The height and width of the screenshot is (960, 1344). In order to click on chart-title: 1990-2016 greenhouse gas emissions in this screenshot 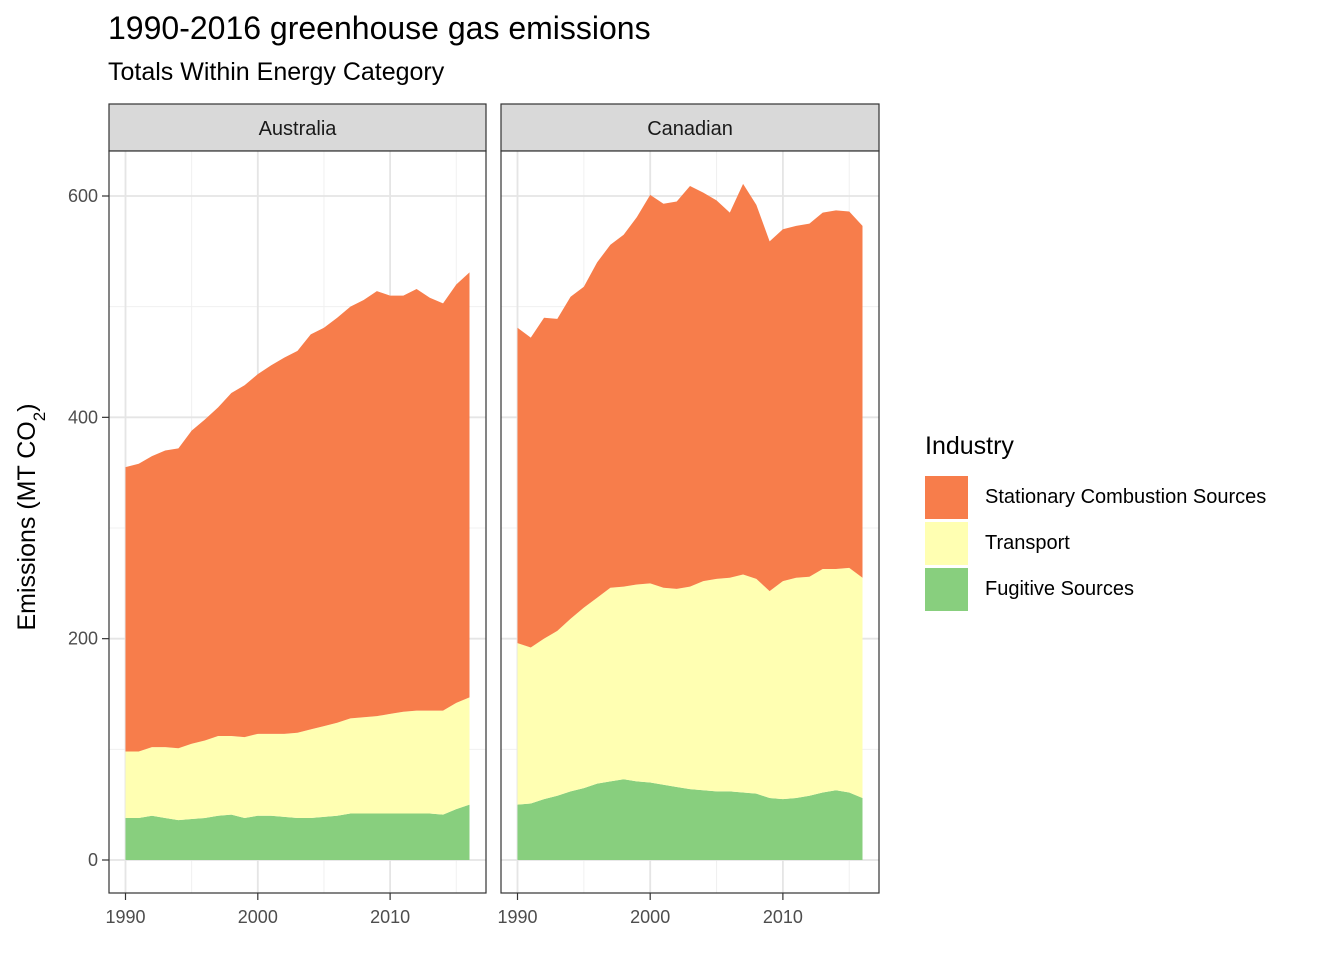, I will do `click(379, 28)`.